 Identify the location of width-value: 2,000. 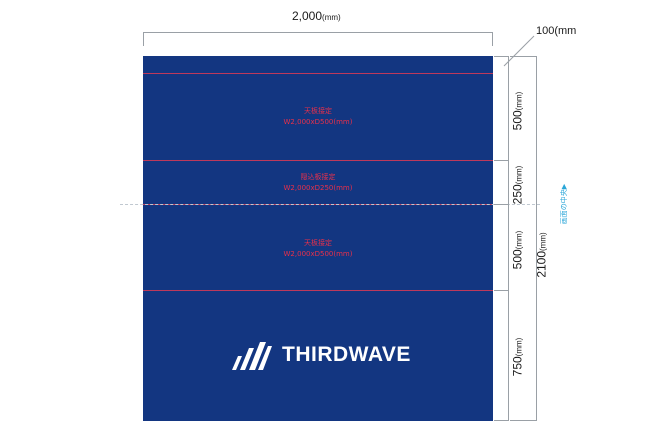
(307, 16).